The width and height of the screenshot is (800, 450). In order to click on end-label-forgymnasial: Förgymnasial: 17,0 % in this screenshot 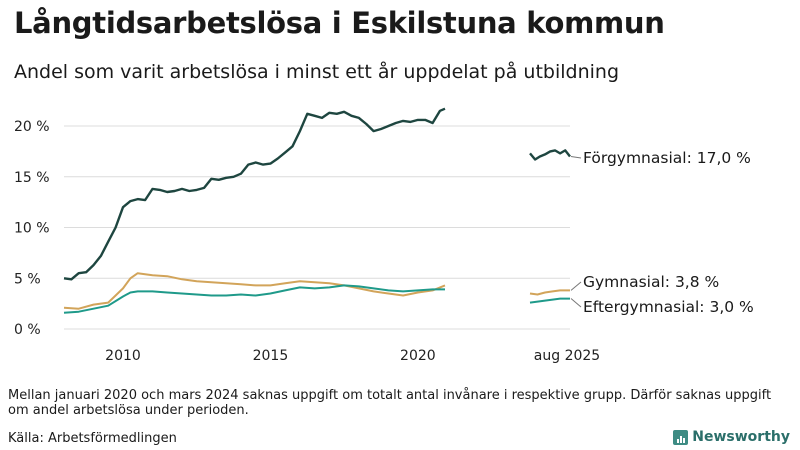, I will do `click(667, 158)`.